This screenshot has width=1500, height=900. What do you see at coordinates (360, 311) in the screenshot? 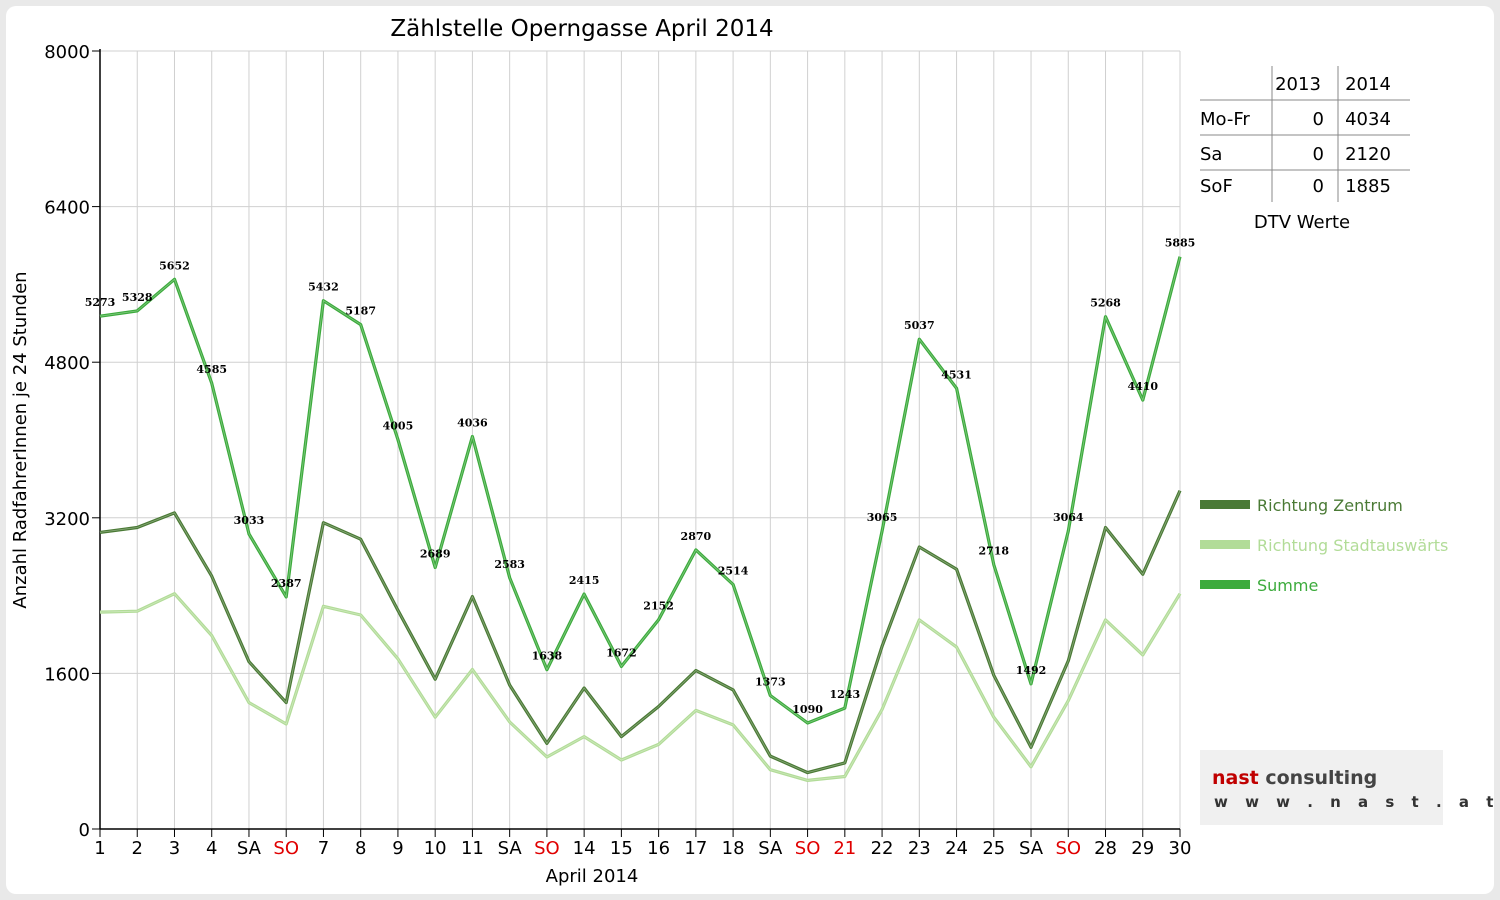
I see `data-label: 5187` at bounding box center [360, 311].